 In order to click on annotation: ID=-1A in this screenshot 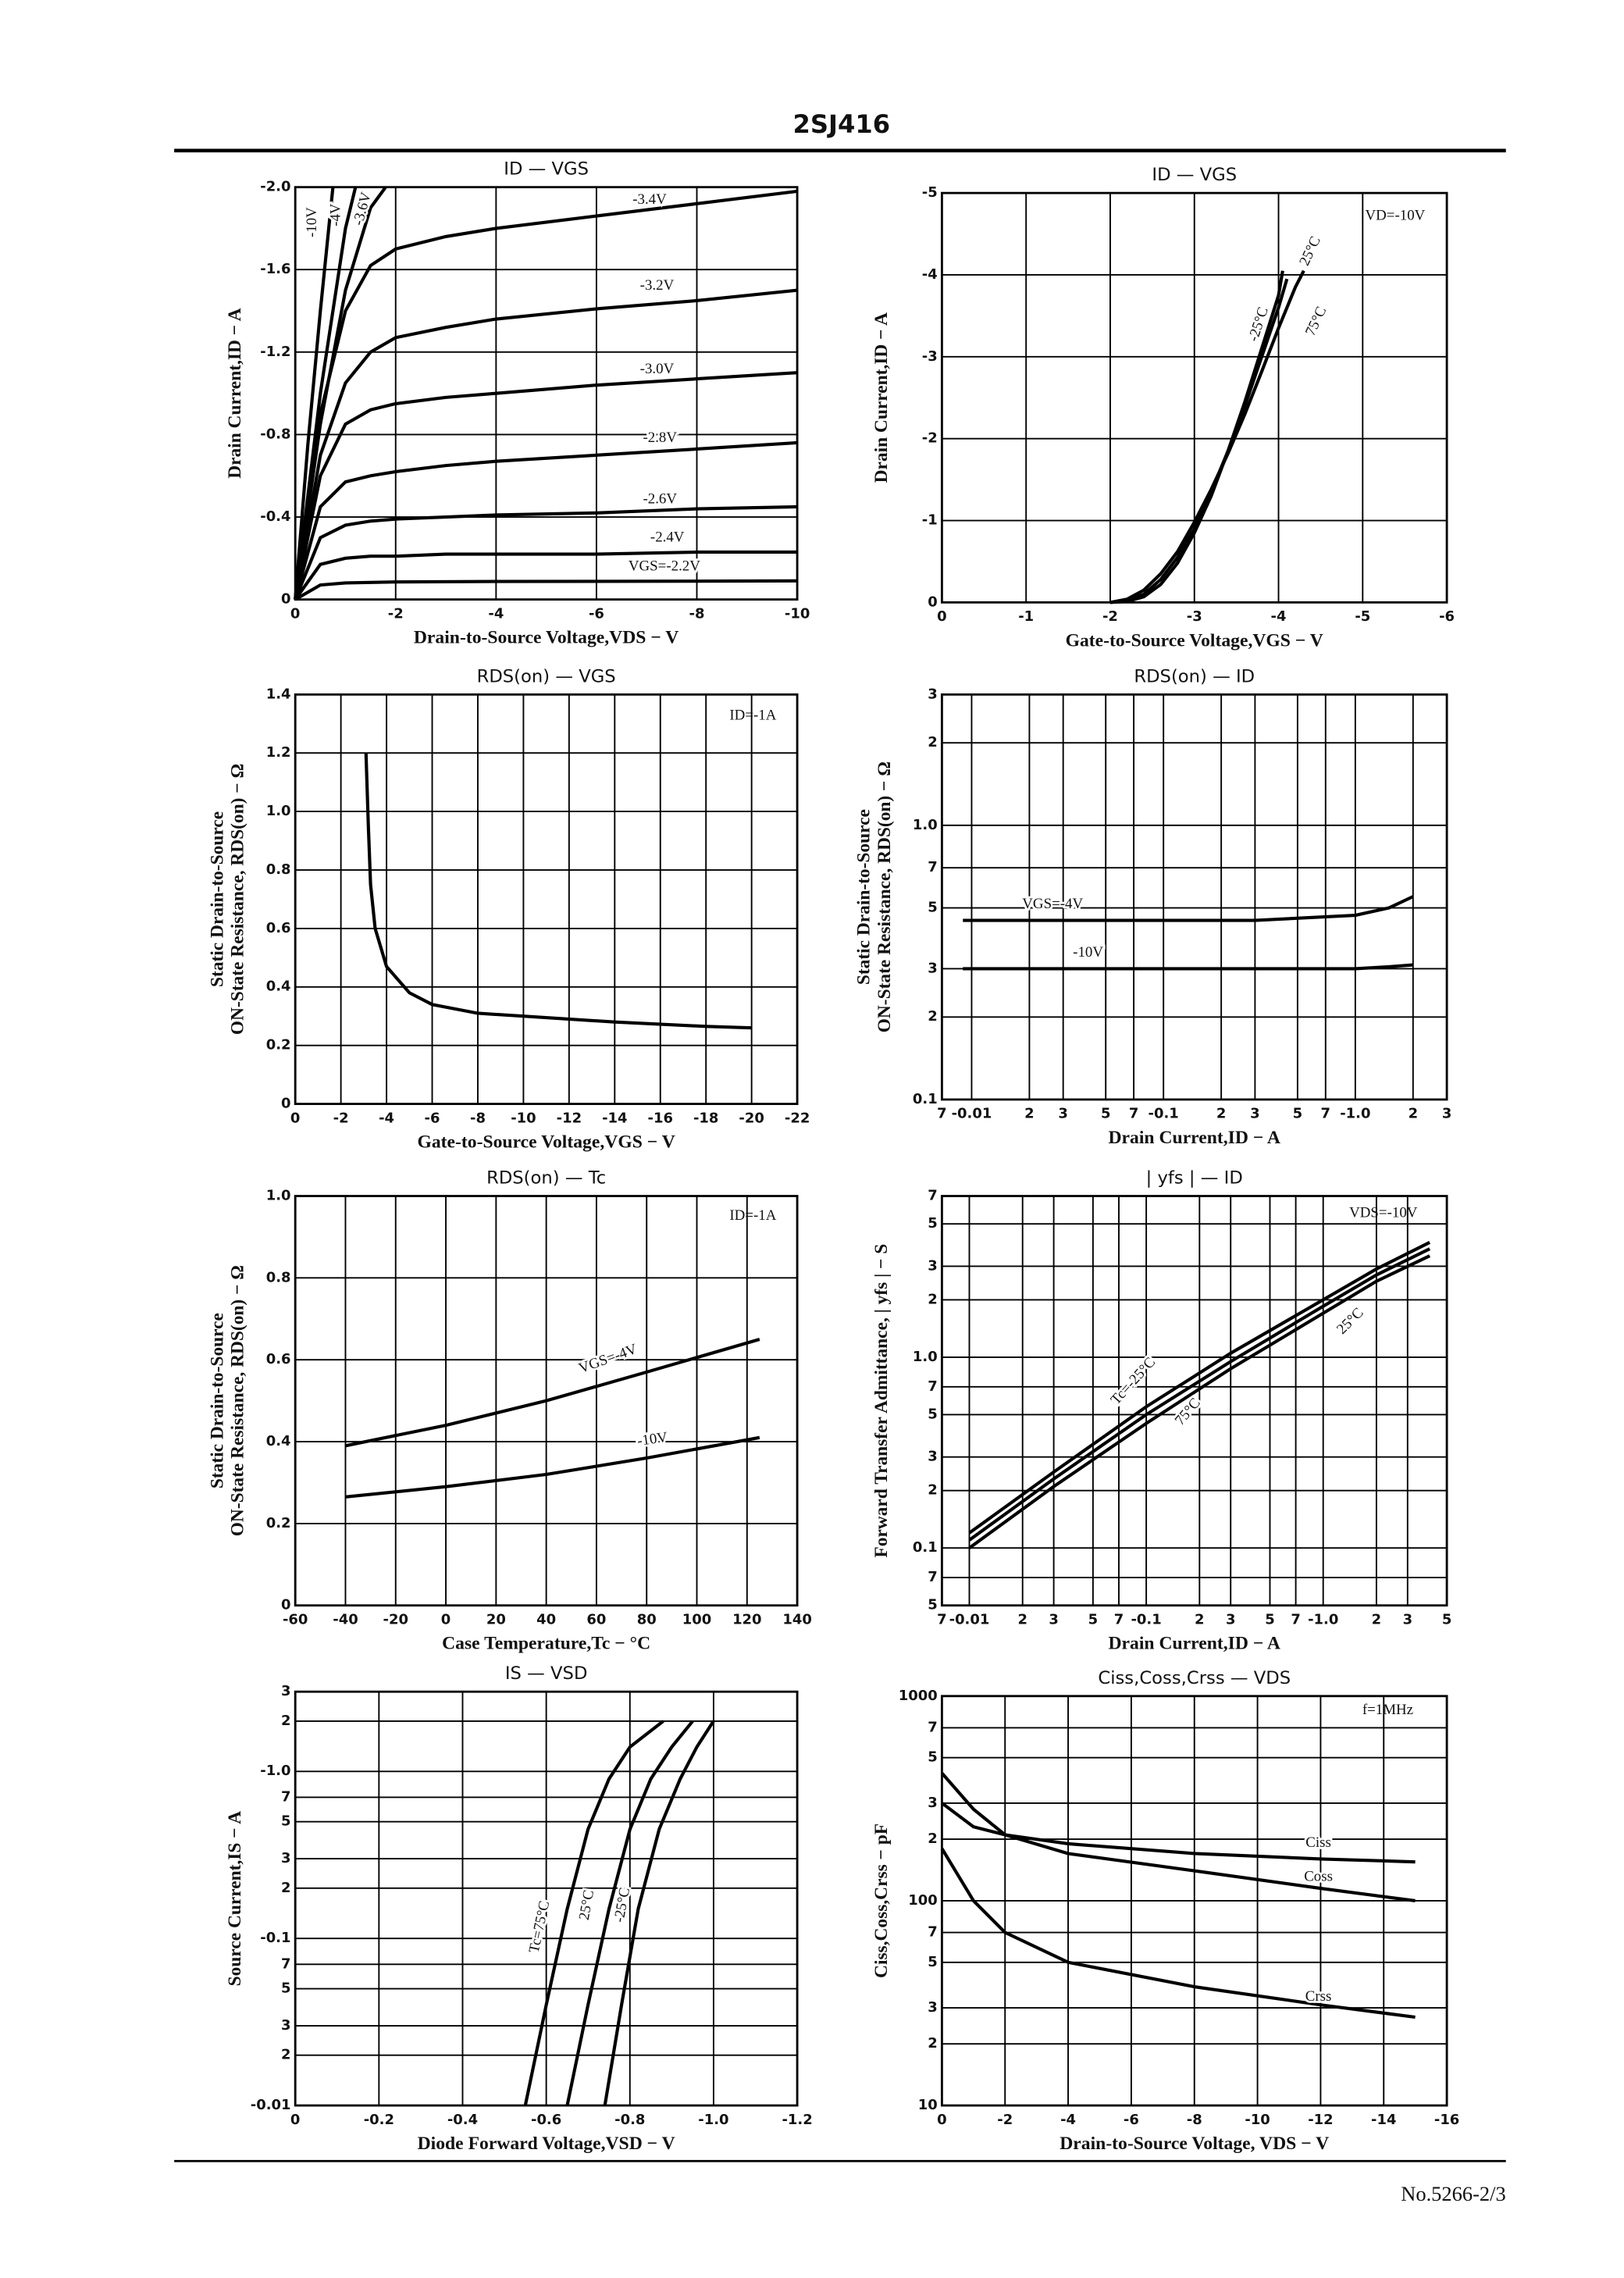, I will do `click(752, 1215)`.